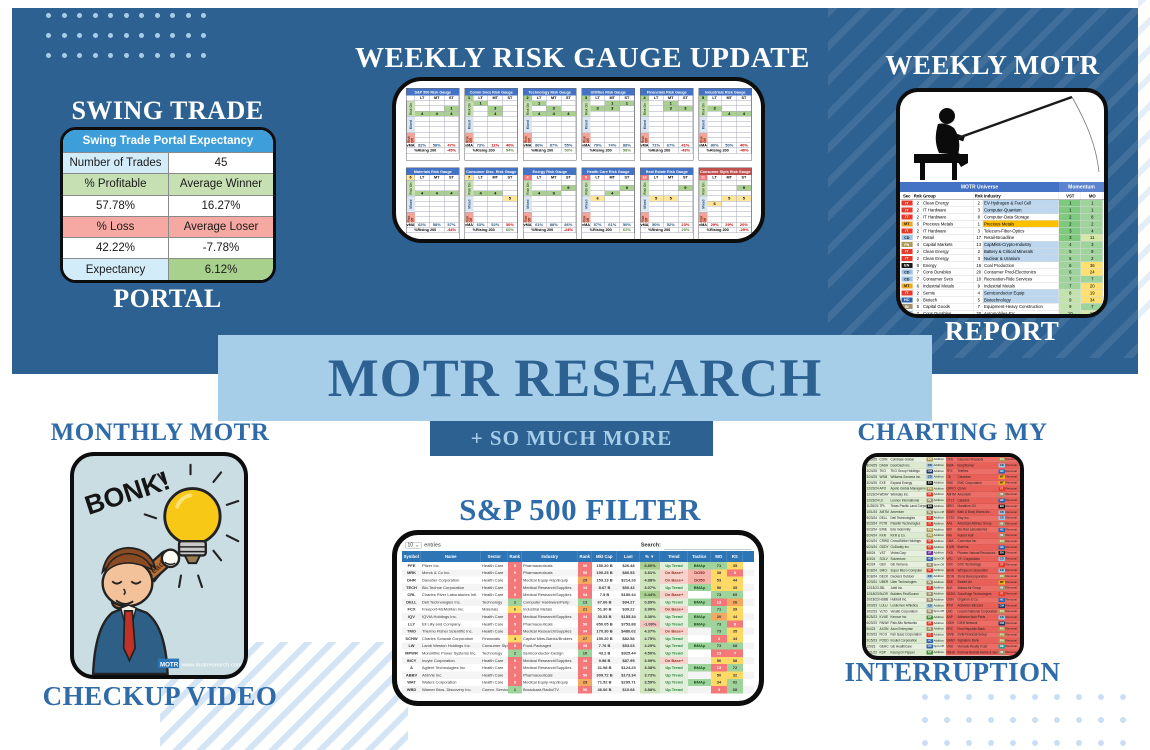 This screenshot has height=750, width=1150. Describe the element at coordinates (735, 573) in the screenshot. I see `sp-rs: 8` at that location.